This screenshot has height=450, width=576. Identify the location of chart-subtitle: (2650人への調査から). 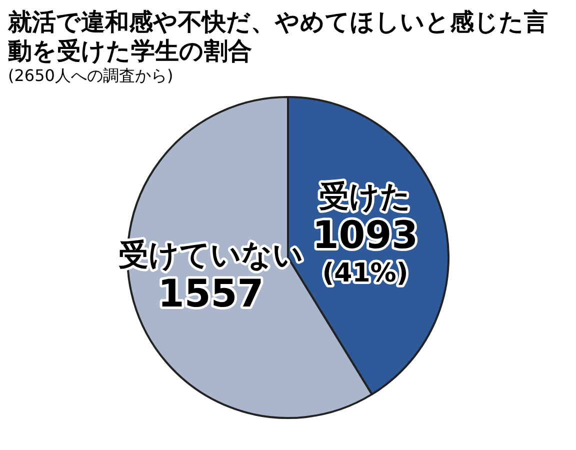
(91, 76).